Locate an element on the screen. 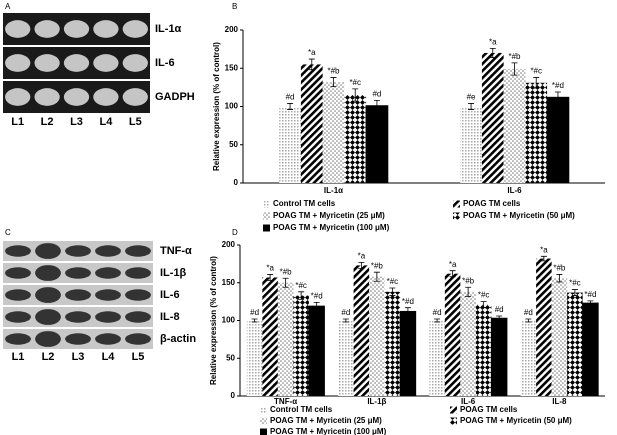 The image size is (617, 435). legend-label: POAG TM cells is located at coordinates (489, 409).